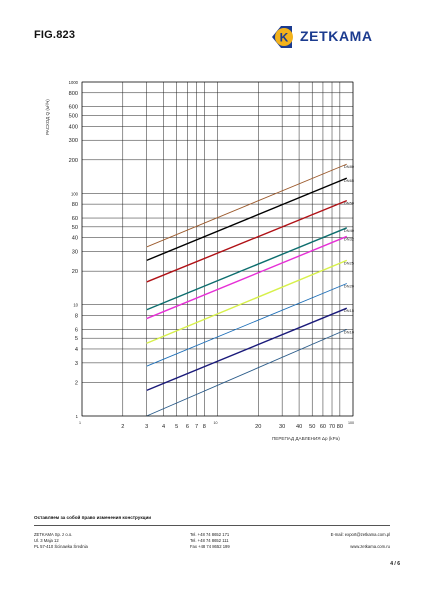  What do you see at coordinates (349, 331) in the screenshot?
I see `series-label-dn10: DN10` at bounding box center [349, 331].